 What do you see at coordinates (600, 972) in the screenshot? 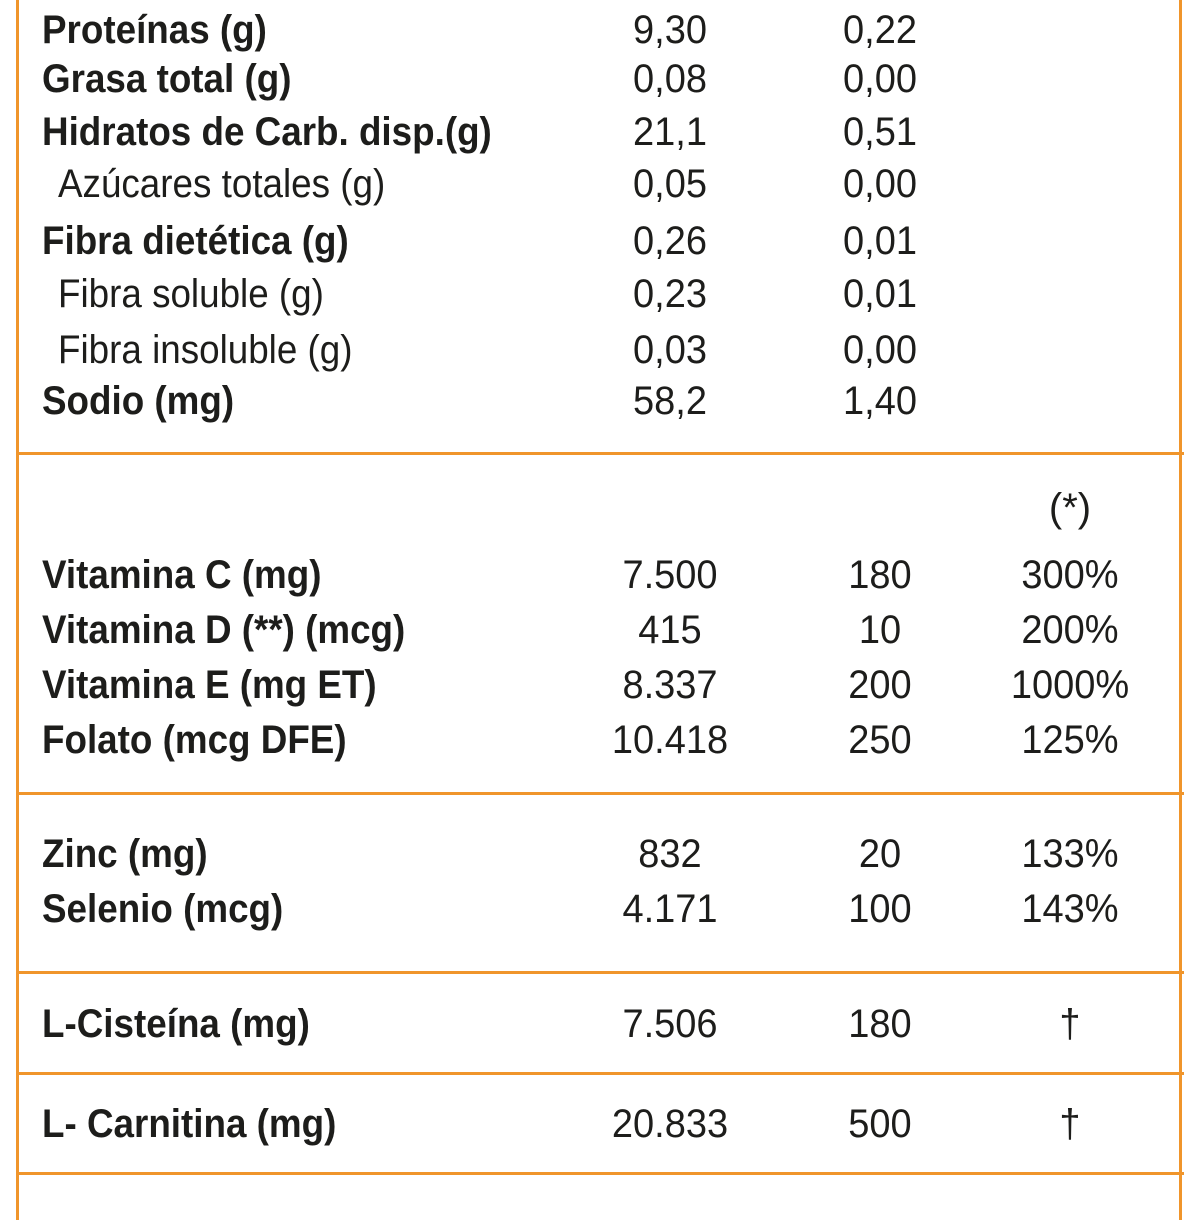
I see `section-divider-minerals` at bounding box center [600, 972].